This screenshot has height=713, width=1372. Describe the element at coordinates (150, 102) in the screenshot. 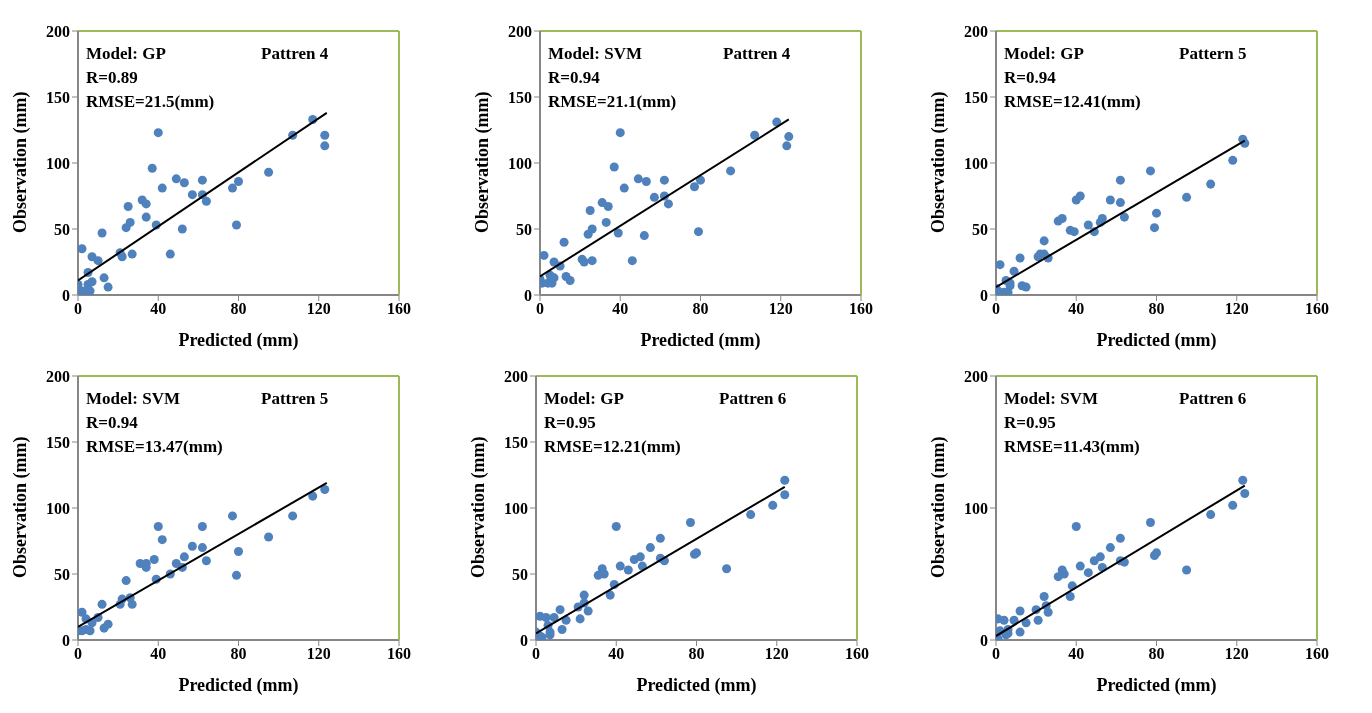

I see `annotation: RMSE=21.5(mm)` at that location.